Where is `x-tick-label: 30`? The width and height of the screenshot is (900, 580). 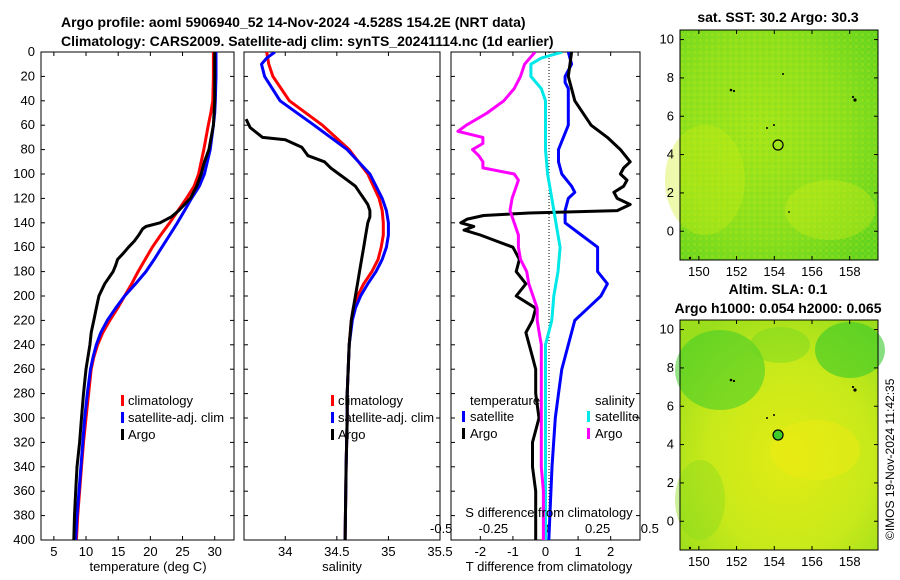
x-tick-label: 30 is located at coordinates (214, 551).